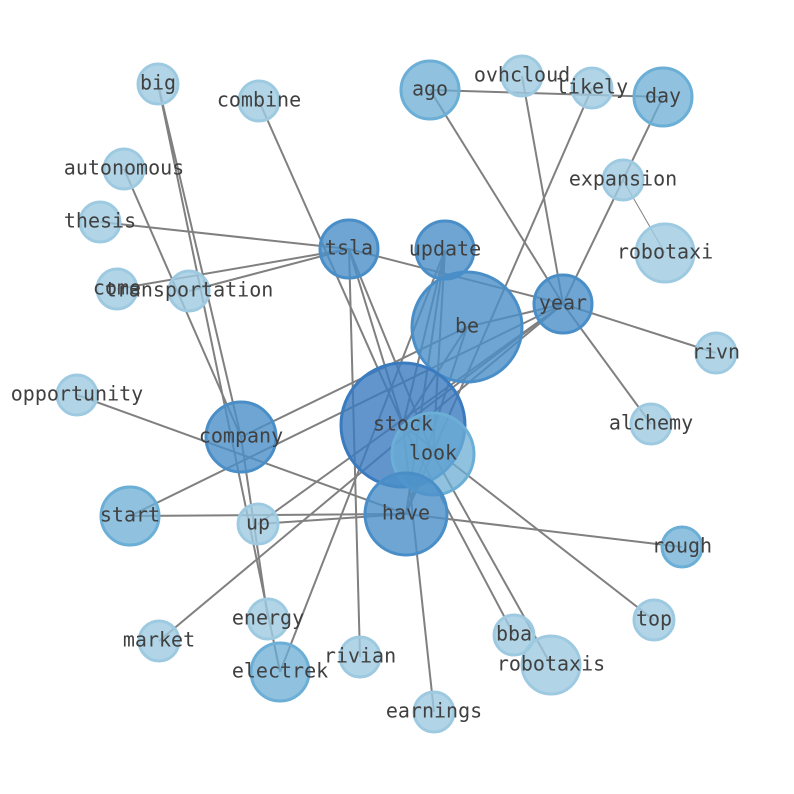  What do you see at coordinates (403, 424) in the screenshot?
I see `node-label: stock` at bounding box center [403, 424].